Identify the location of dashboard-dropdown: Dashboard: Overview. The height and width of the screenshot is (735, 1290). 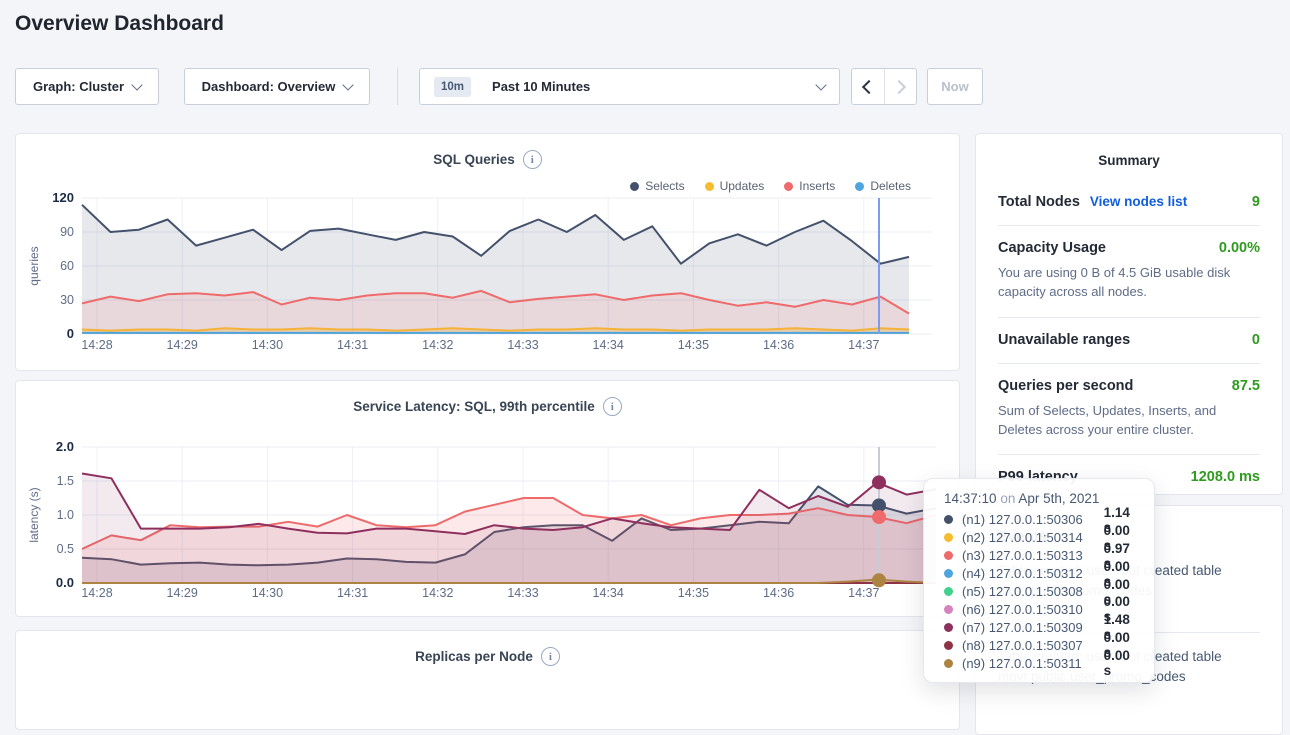
(277, 86).